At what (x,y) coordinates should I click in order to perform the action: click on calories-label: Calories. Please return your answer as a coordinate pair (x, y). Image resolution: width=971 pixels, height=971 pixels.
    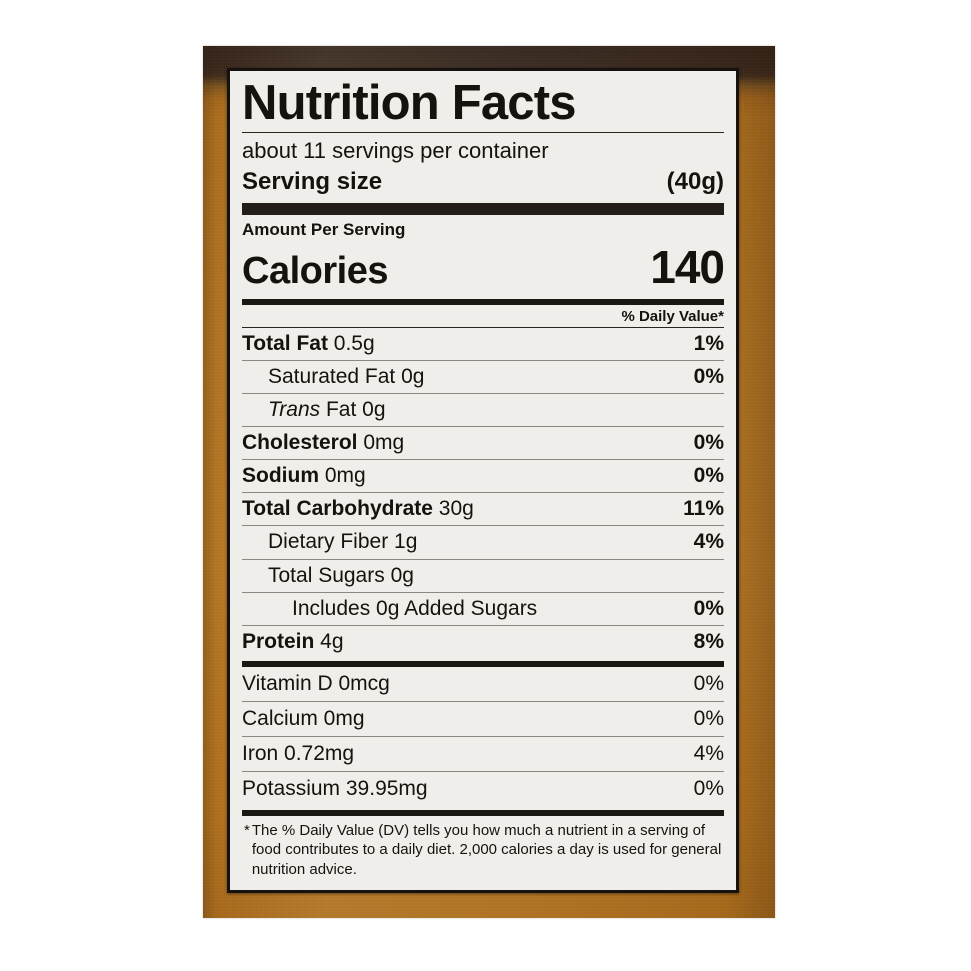
    Looking at the image, I should click on (315, 270).